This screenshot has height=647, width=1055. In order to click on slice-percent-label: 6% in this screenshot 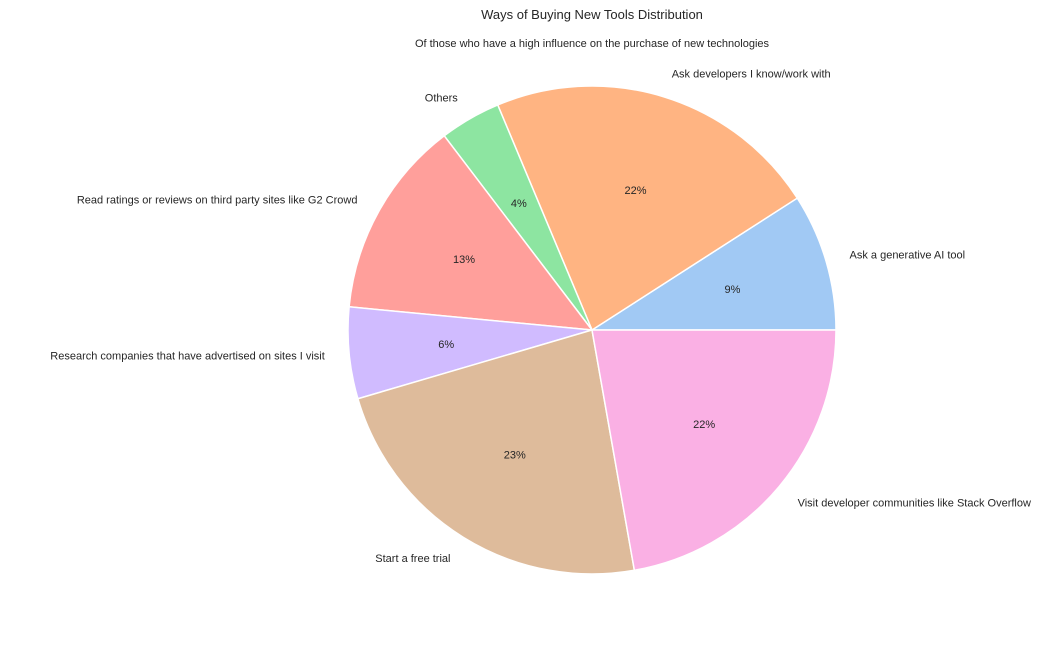, I will do `click(446, 345)`.